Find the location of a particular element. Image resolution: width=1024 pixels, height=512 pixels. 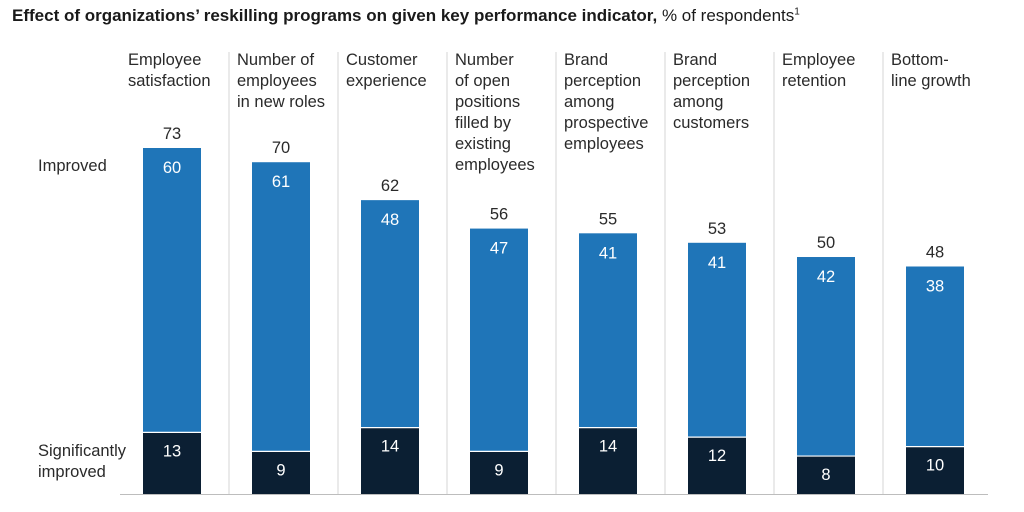

category-label: Bottom-line growth is located at coordinates (931, 71).